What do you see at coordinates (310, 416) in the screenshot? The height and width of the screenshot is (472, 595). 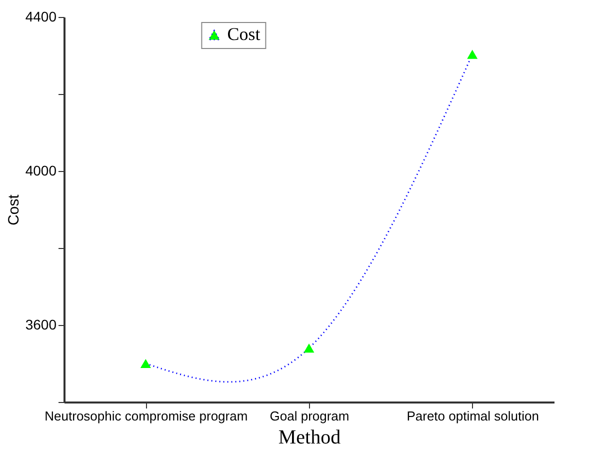 I see `x-tick-label: Goal program` at bounding box center [310, 416].